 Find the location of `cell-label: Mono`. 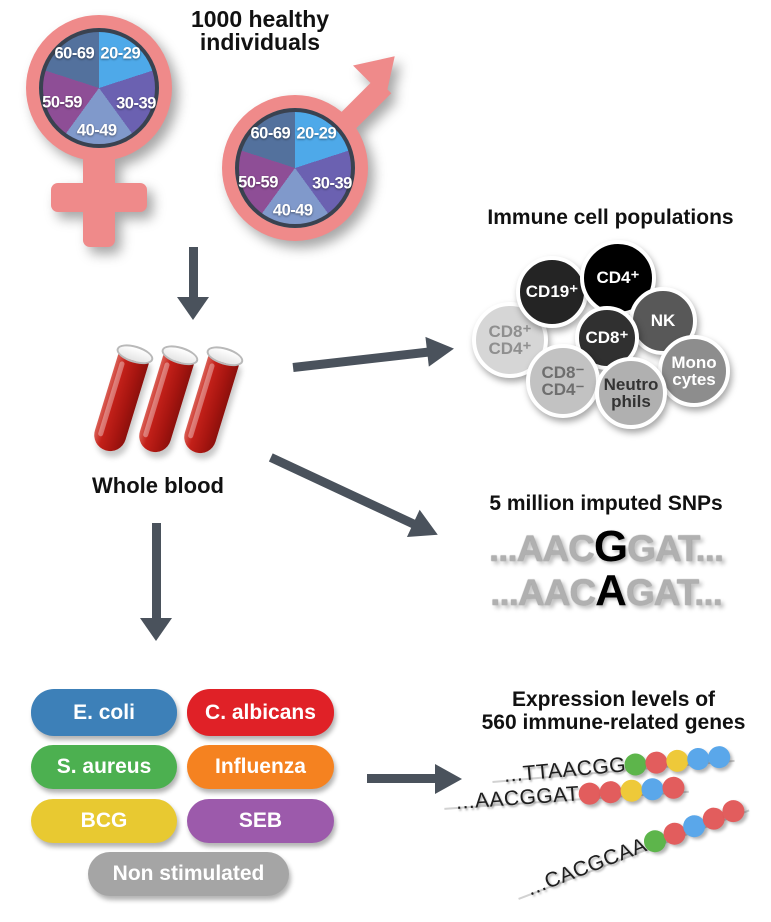

cell-label: Mono is located at coordinates (694, 362).